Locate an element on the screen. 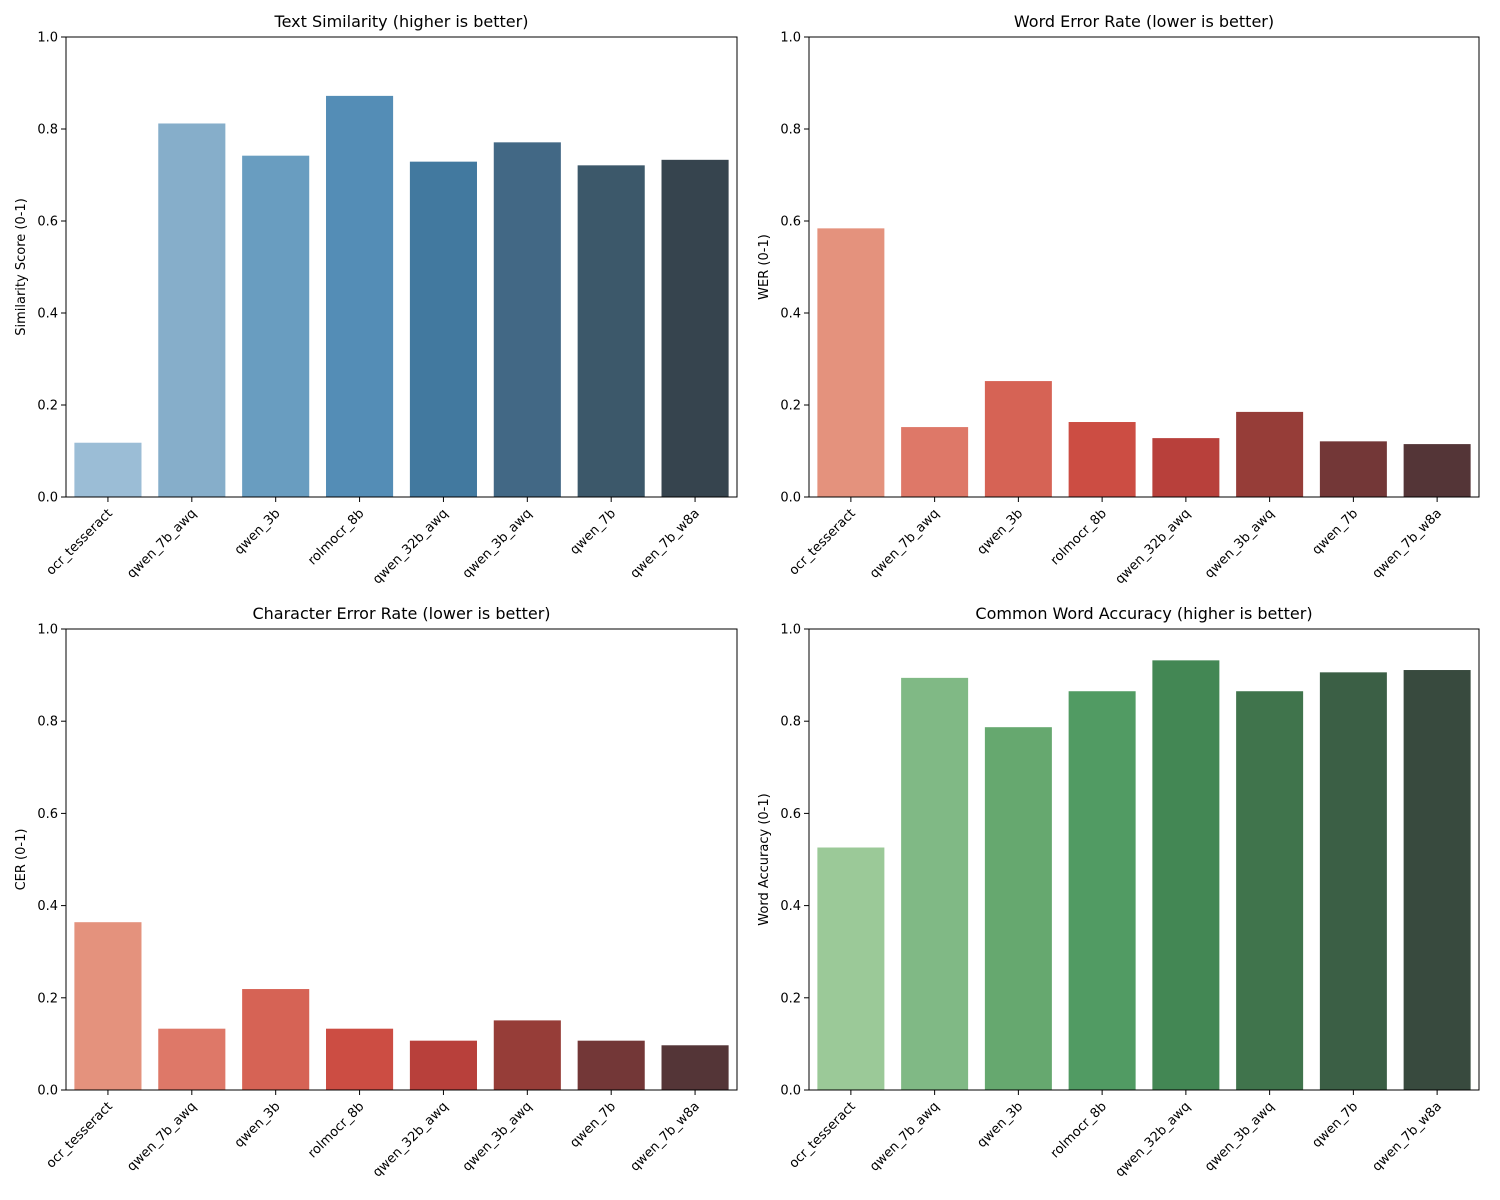 Image resolution: width=1500 pixels, height=1200 pixels. chart-title: Character Error Rate (lower is better) is located at coordinates (401, 613).